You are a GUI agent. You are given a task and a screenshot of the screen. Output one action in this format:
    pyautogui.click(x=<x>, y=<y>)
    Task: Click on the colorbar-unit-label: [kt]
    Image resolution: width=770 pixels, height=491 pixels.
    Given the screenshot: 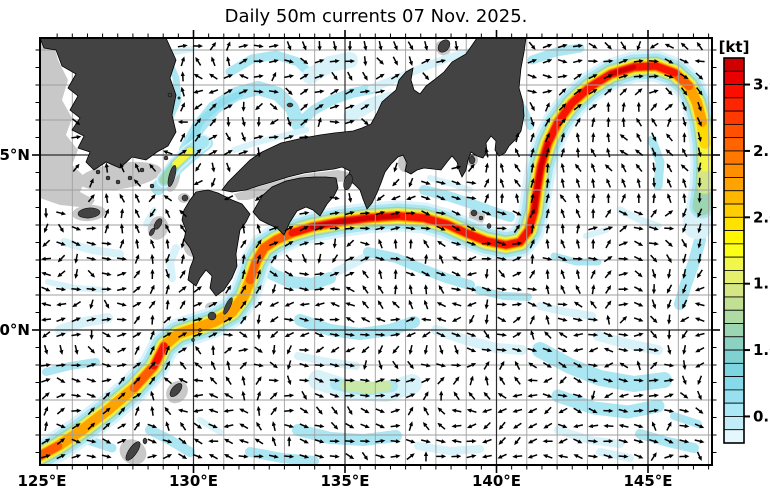 What is the action you would take?
    pyautogui.click(x=734, y=47)
    